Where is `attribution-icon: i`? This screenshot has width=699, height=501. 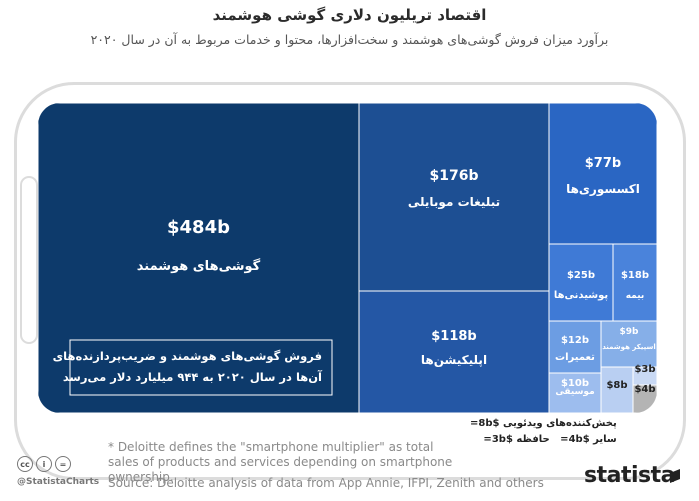 attribution-icon: i is located at coordinates (44, 464).